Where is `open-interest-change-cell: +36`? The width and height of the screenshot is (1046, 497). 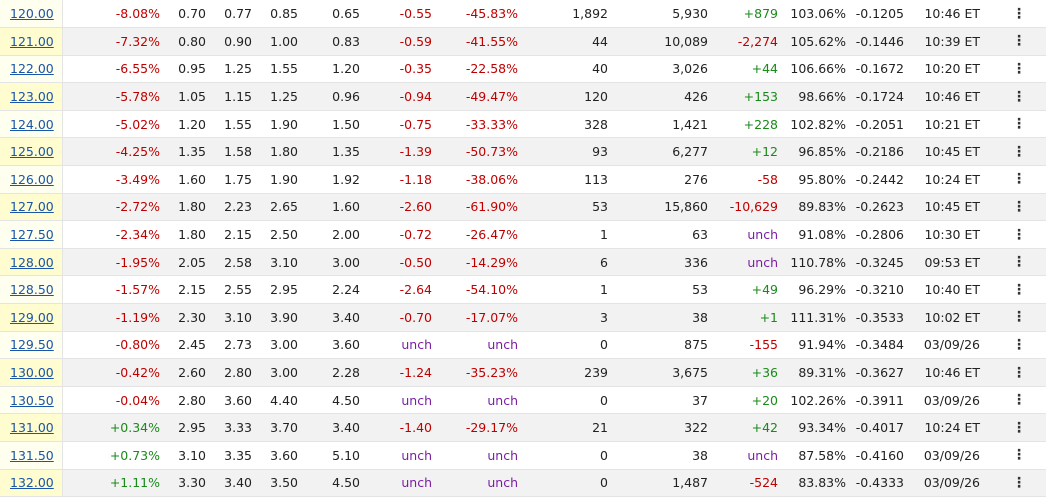
open-interest-change-cell: +36 is located at coordinates (743, 372).